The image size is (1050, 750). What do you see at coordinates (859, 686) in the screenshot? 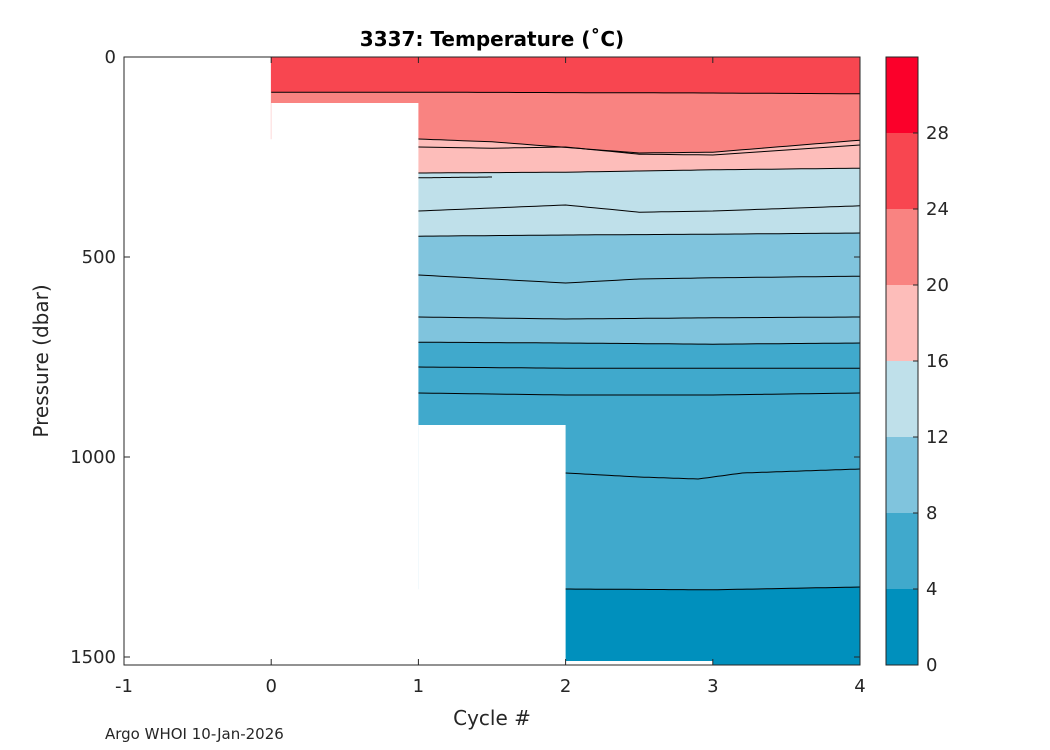
I see `x-tick-label: 4` at bounding box center [859, 686].